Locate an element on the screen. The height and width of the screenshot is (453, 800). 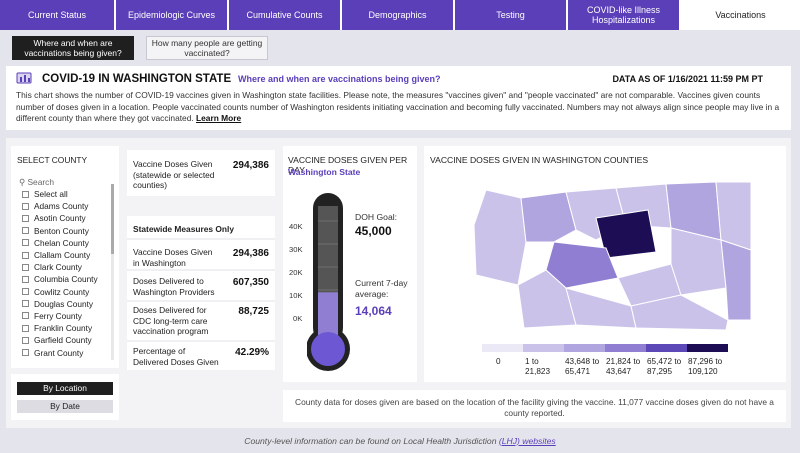
legend-label: 87,296 to 109,120 is located at coordinates (705, 366).